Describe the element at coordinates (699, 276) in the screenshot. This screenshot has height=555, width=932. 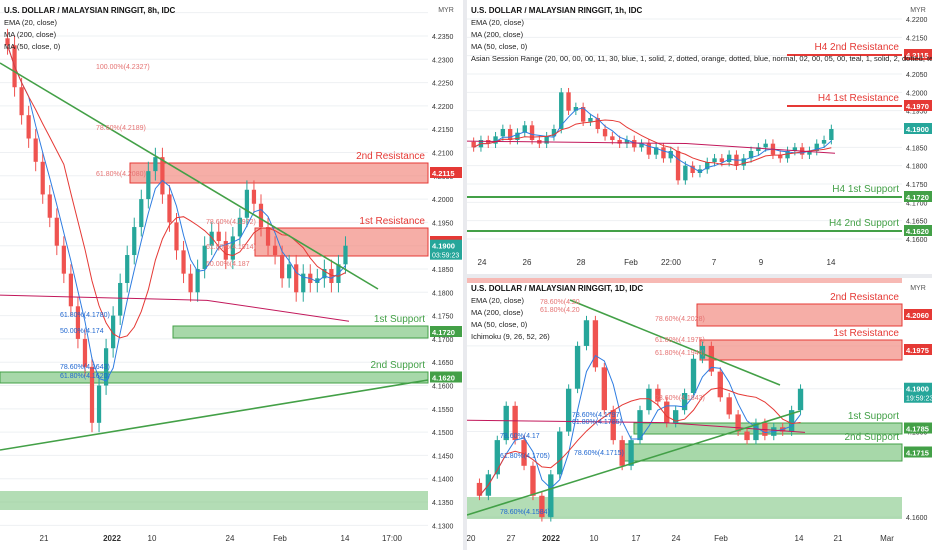
I see `panel-divider-horizontal` at that location.